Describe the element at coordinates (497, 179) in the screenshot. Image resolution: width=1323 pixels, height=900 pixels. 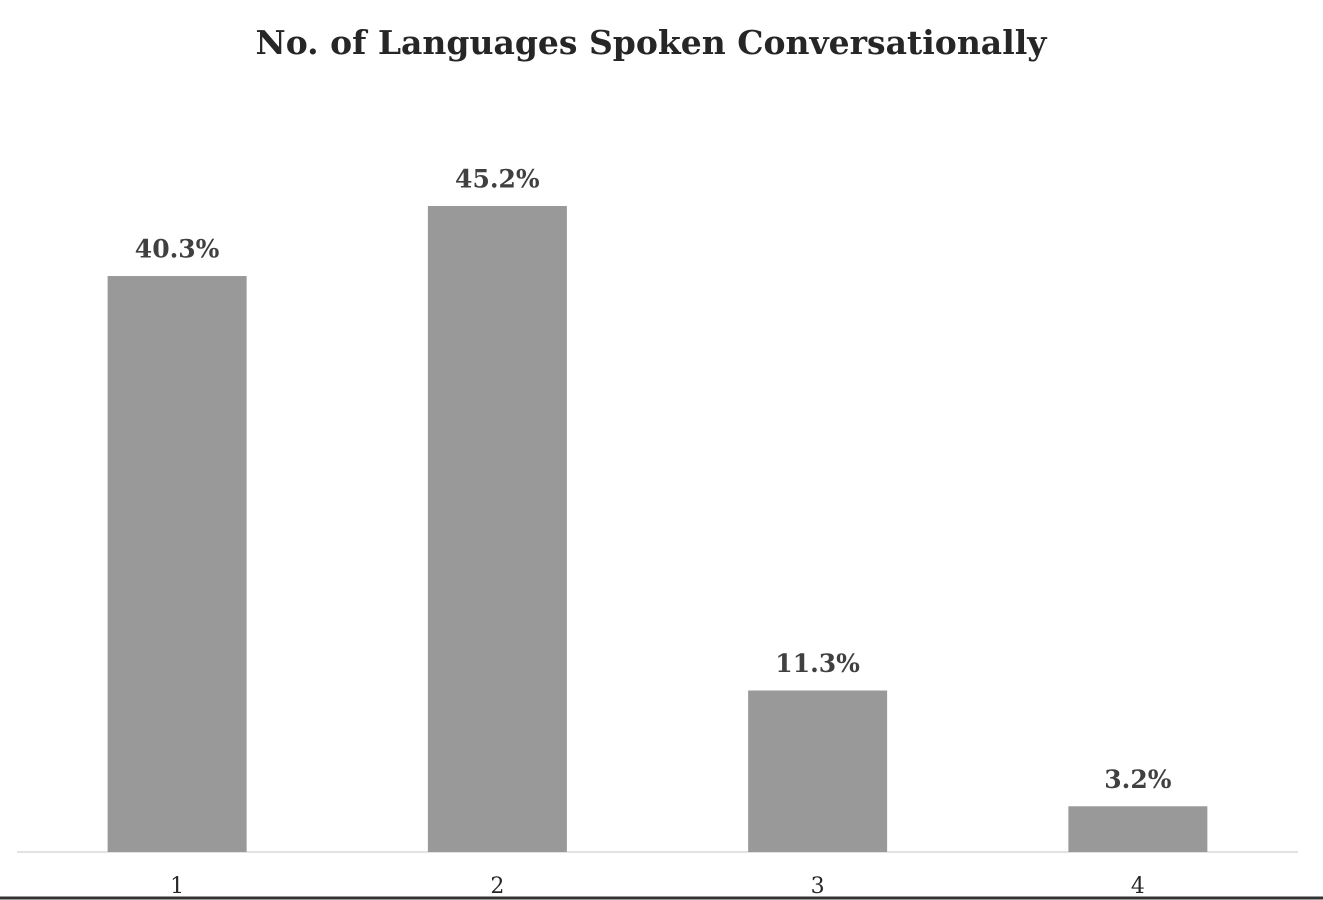
I see `value-label: 45.2%` at that location.